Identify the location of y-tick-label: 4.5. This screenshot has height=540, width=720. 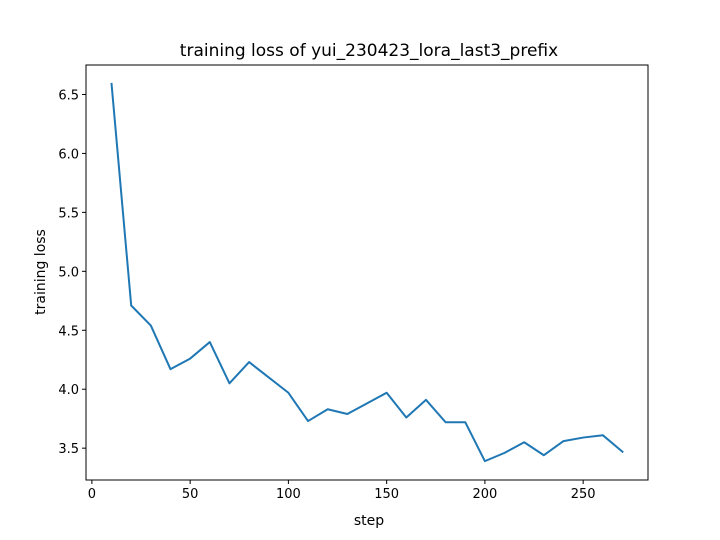
(68, 331).